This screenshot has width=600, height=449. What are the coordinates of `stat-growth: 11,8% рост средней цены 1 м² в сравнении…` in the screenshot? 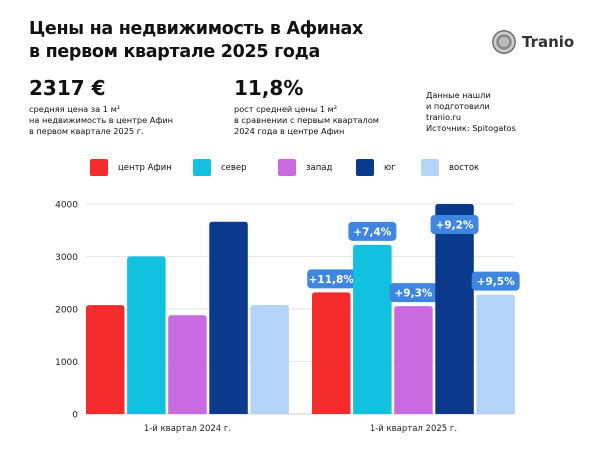 It's located at (306, 106).